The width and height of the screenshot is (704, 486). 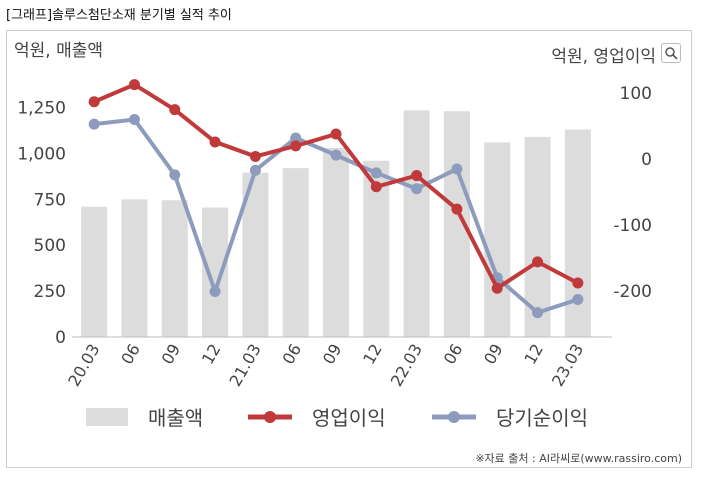 What do you see at coordinates (58, 51) in the screenshot?
I see `left-axis-unit: 억원, 매출액` at bounding box center [58, 51].